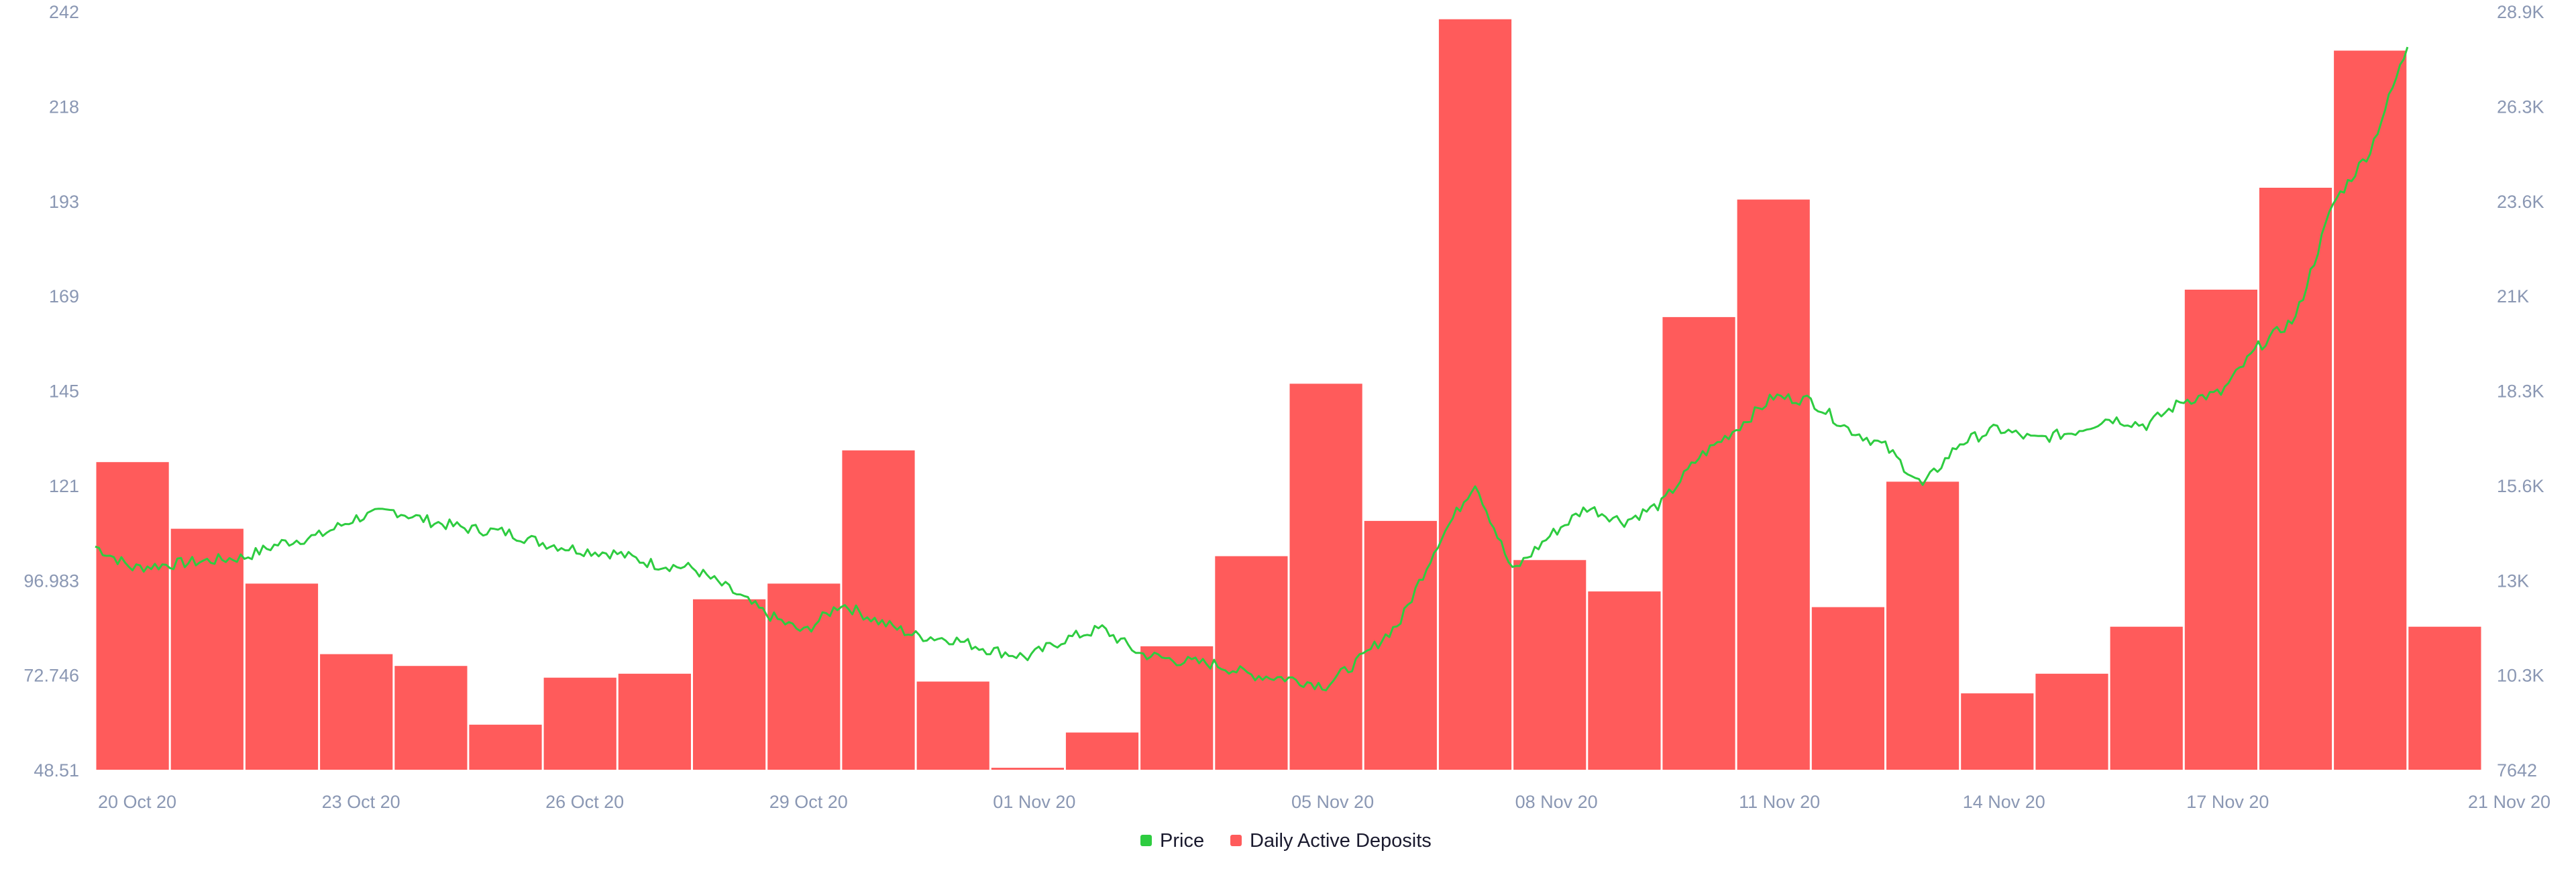  What do you see at coordinates (2227, 802) in the screenshot?
I see `x-axis-tick-label: 17 Nov 20` at bounding box center [2227, 802].